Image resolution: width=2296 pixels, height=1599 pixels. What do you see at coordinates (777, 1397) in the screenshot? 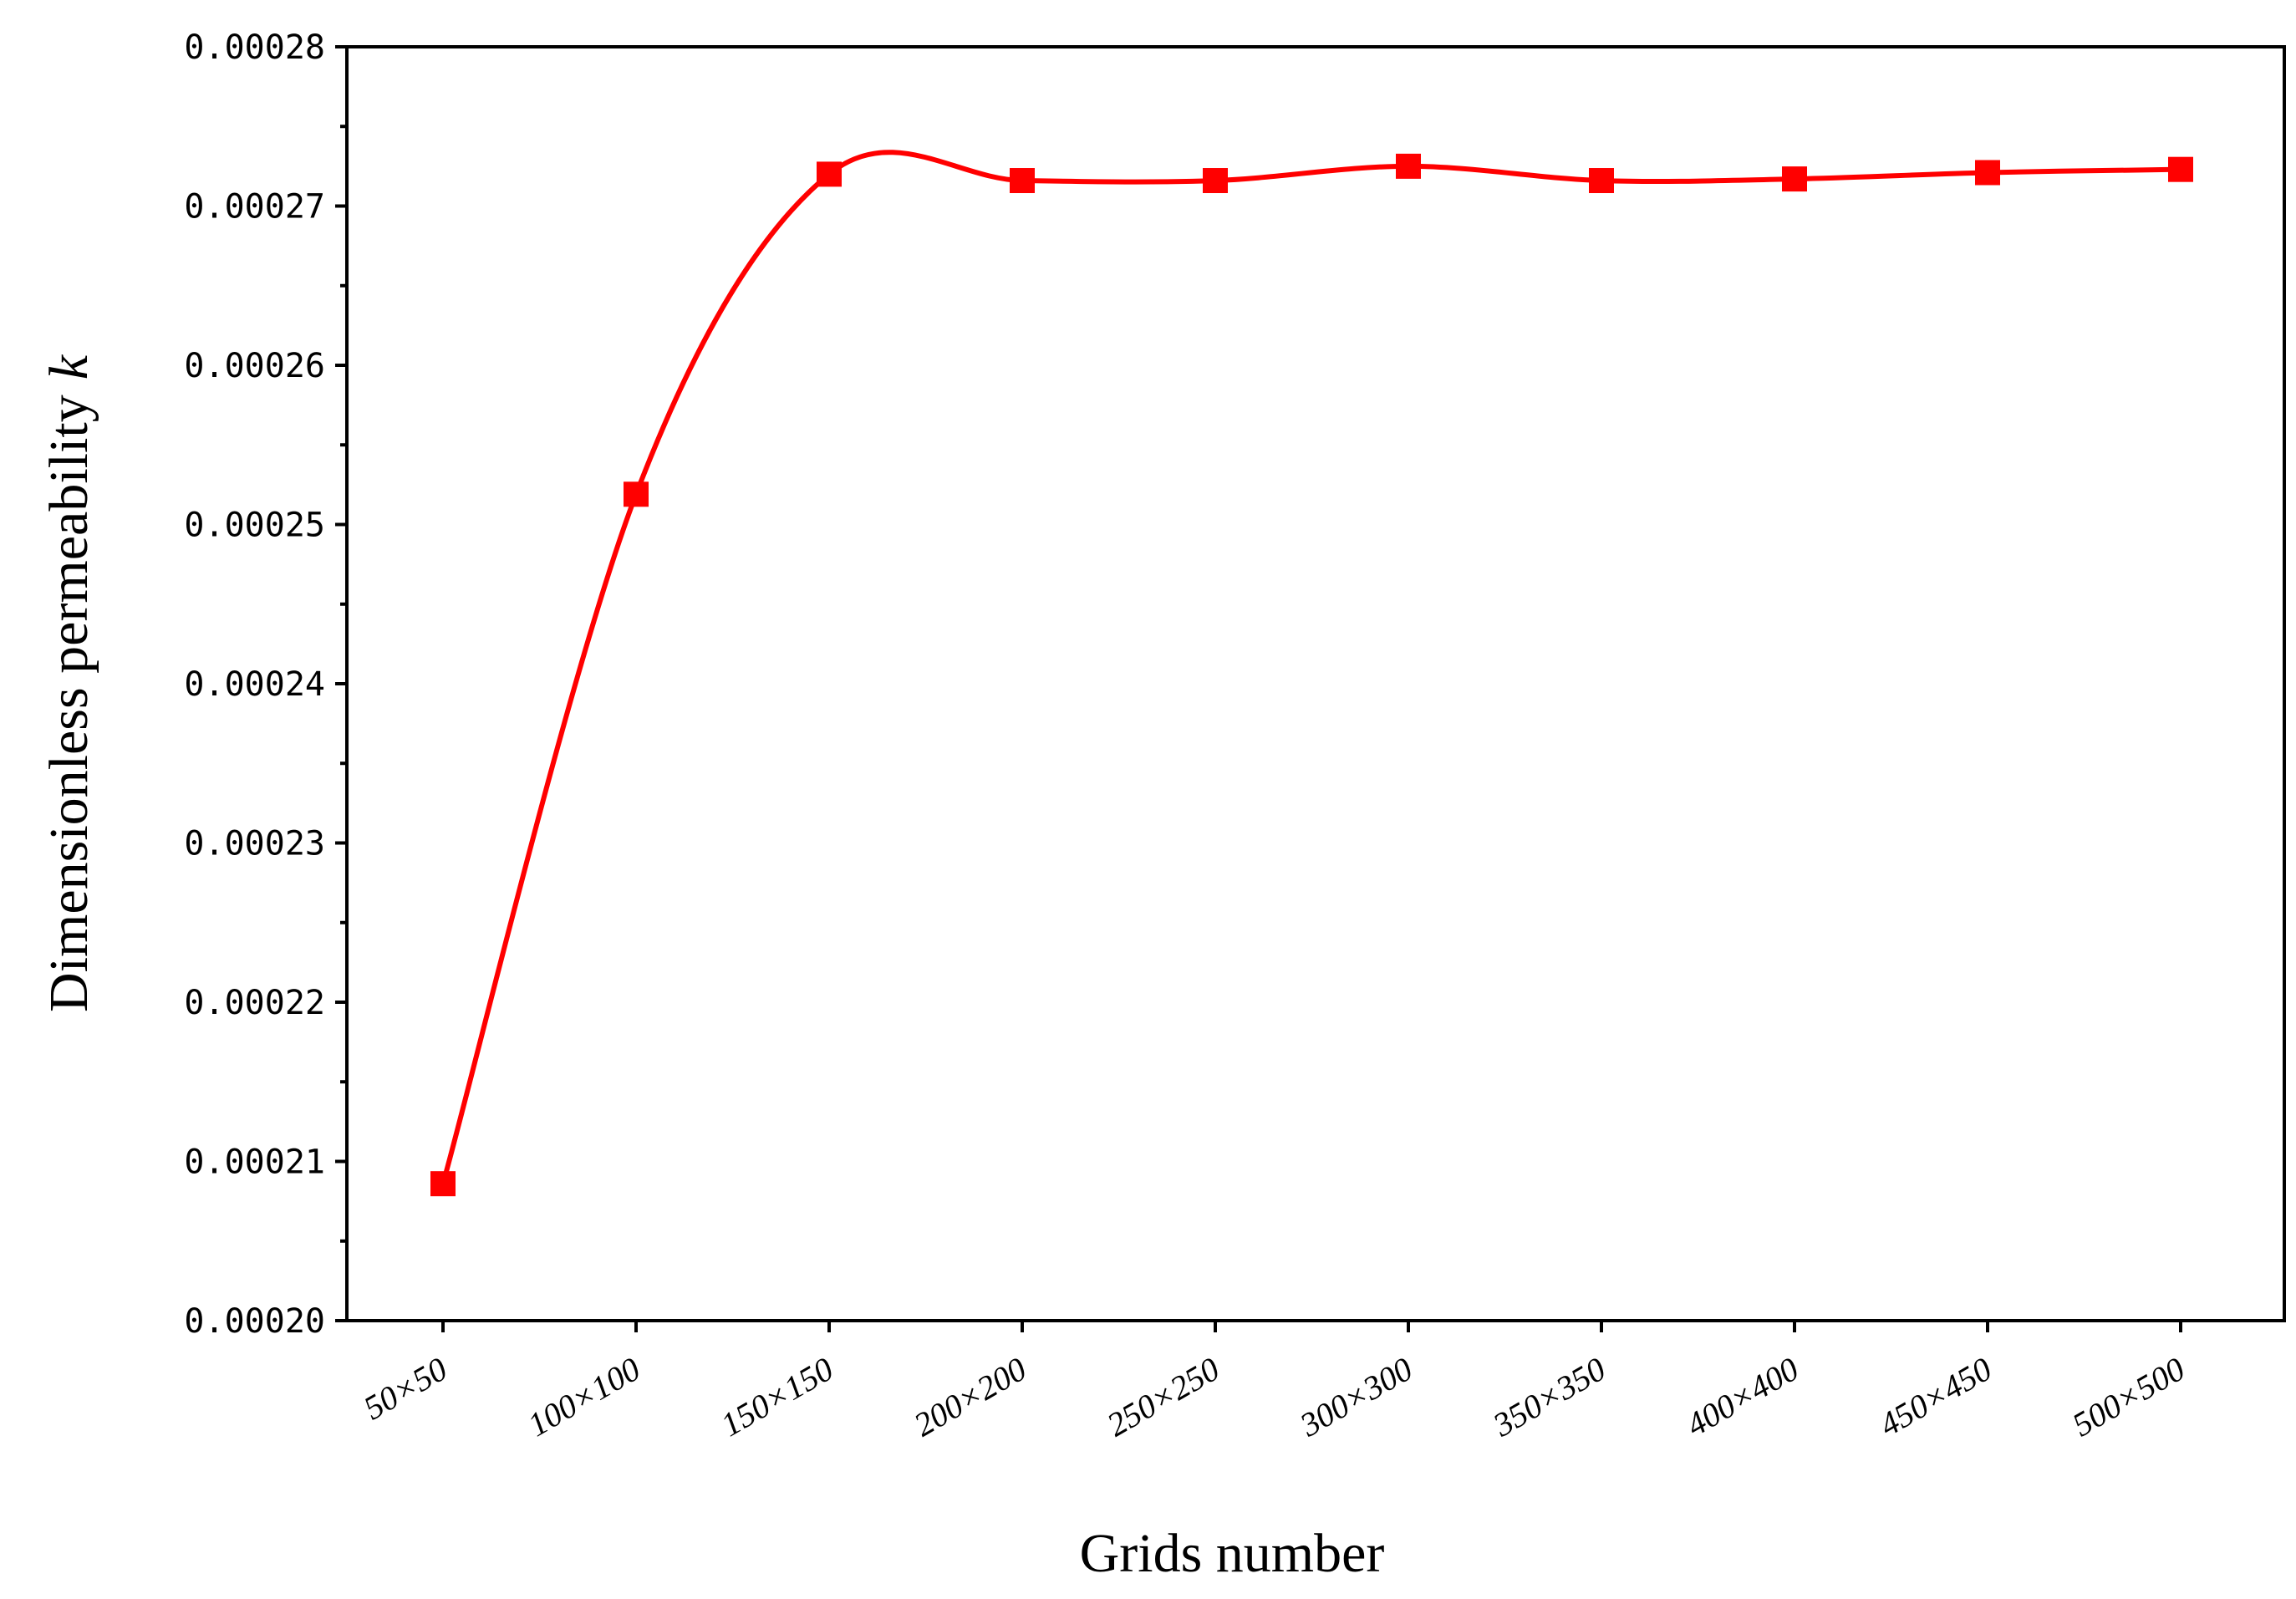
I see `x-tick-label: 150×150` at bounding box center [777, 1397].